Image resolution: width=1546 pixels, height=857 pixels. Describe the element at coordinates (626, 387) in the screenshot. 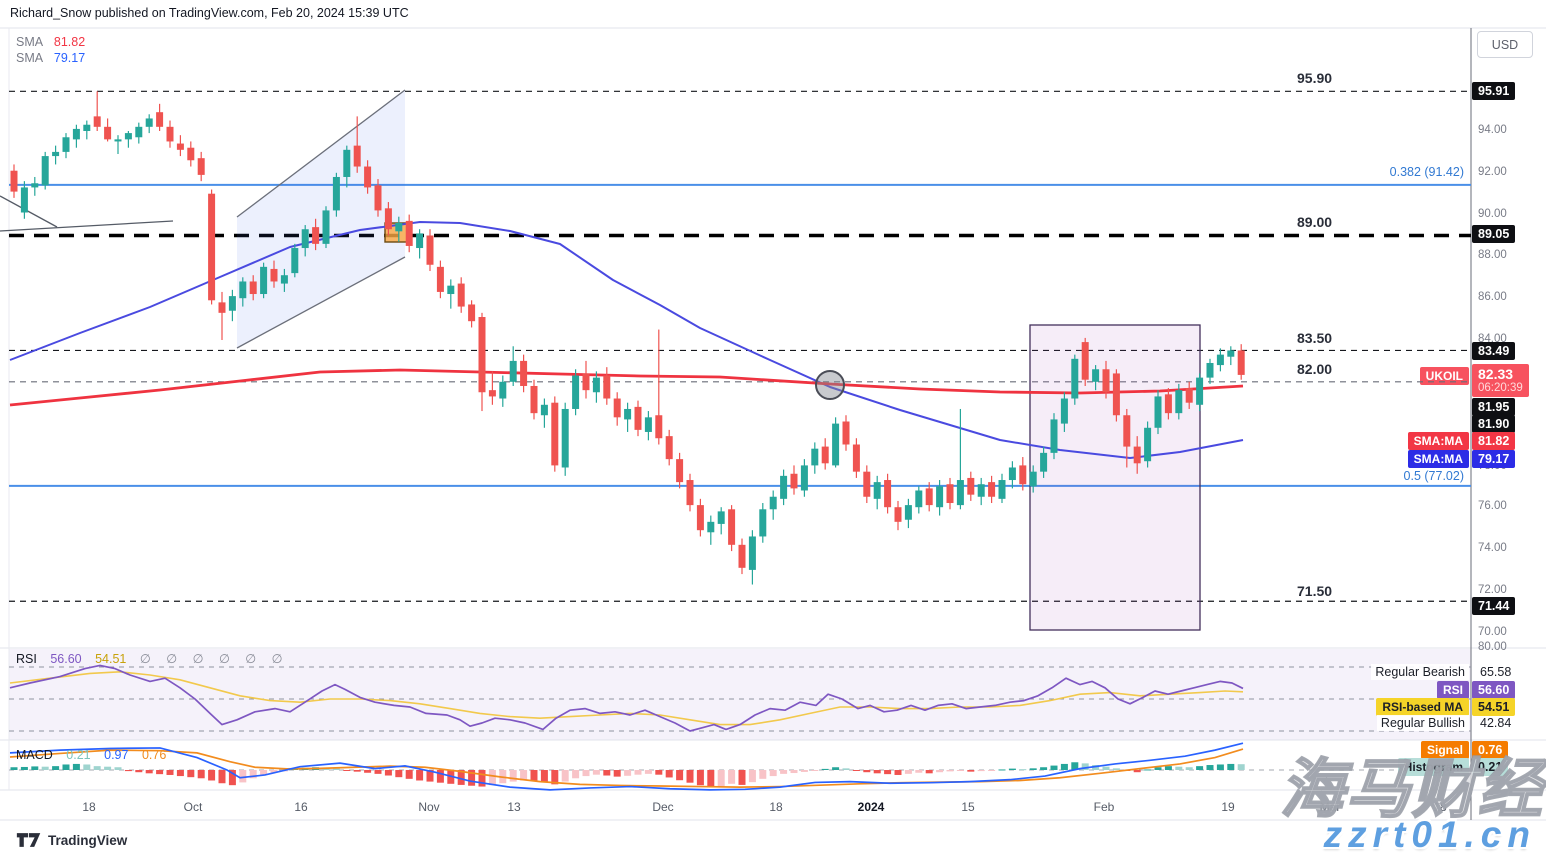

I see `sma-fast-line` at that location.